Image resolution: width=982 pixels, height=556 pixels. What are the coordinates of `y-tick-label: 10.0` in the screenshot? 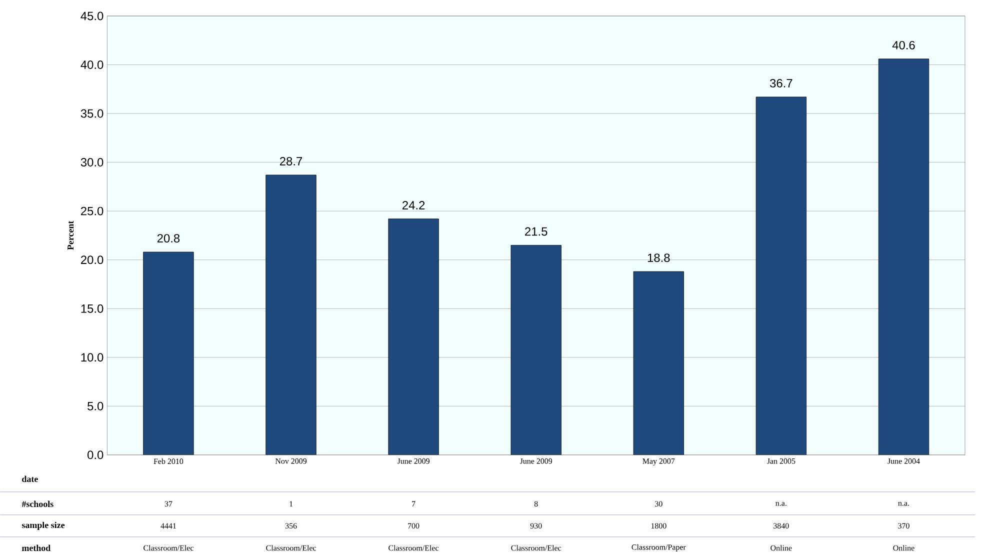 It's located at (92, 357).